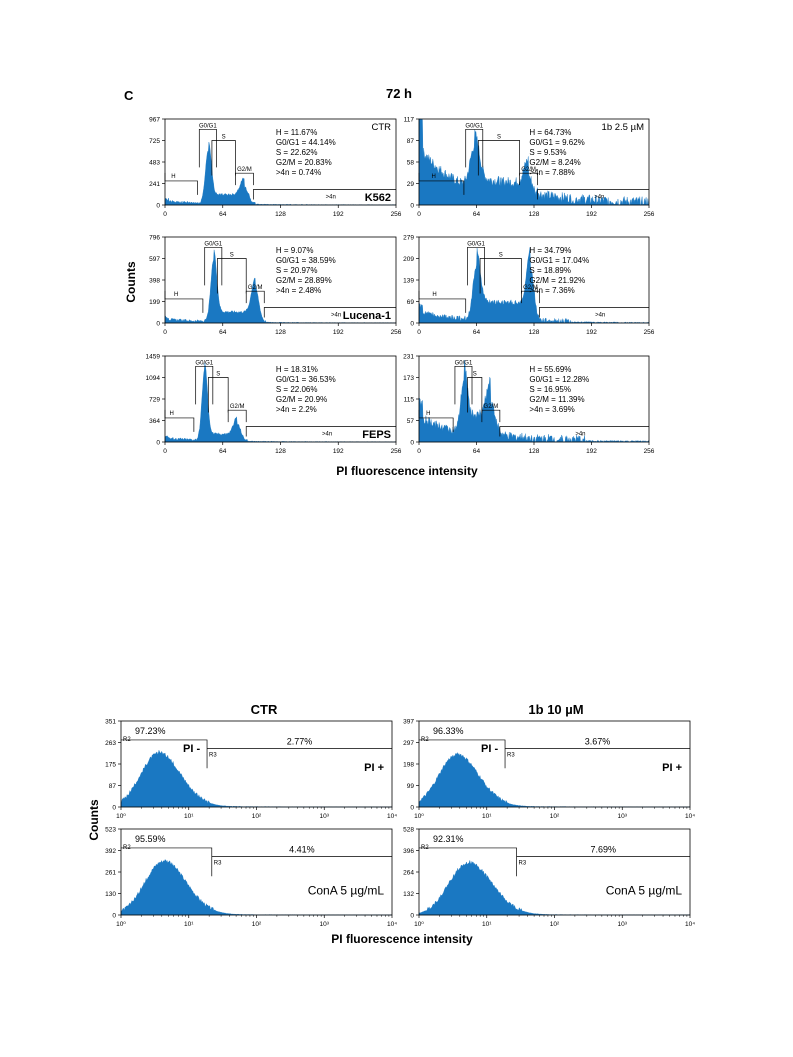 This screenshot has height=1057, width=793. What do you see at coordinates (154, 421) in the screenshot?
I see `y-tick-label: 364` at bounding box center [154, 421].